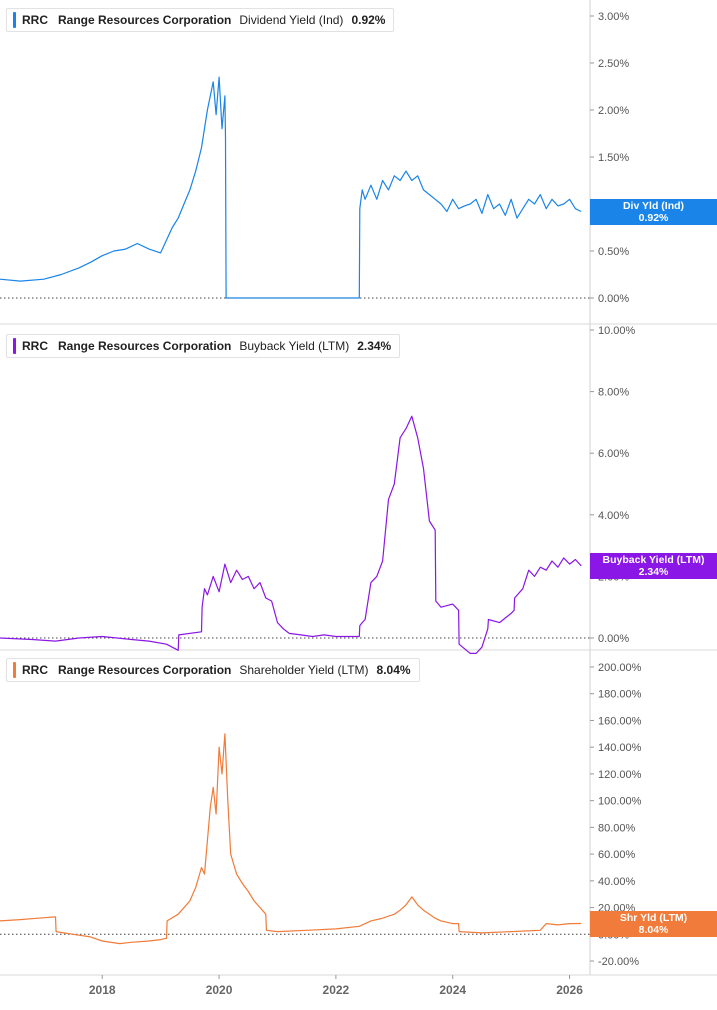 This screenshot has height=1010, width=717. I want to click on value-tag-dividend: Div Yld (Ind) 0.92%, so click(653, 211).